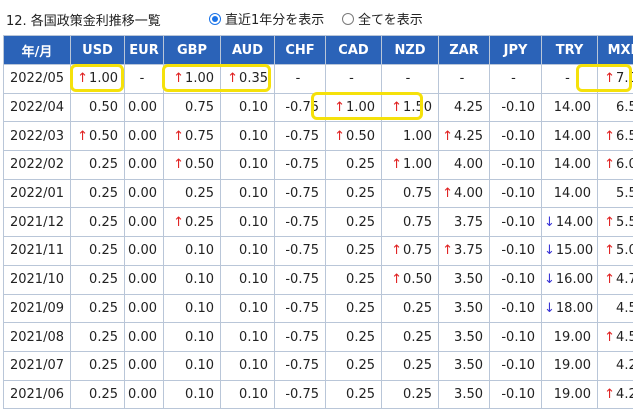 Image resolution: width=633 pixels, height=411 pixels. Describe the element at coordinates (618, 279) in the screenshot. I see `rate-value-group: ↑4.75` at that location.